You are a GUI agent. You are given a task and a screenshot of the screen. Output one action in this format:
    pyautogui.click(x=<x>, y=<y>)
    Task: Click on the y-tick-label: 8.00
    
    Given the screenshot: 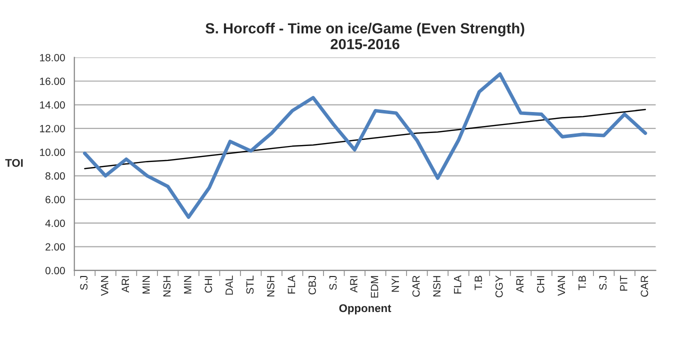 What is the action you would take?
    pyautogui.click(x=55, y=176)
    